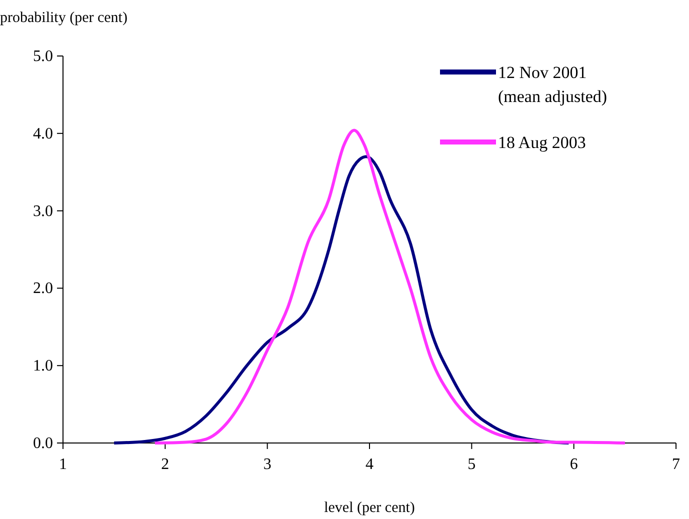 This screenshot has height=519, width=689. What do you see at coordinates (43, 56) in the screenshot?
I see `y-tick-label: 5.0` at bounding box center [43, 56].